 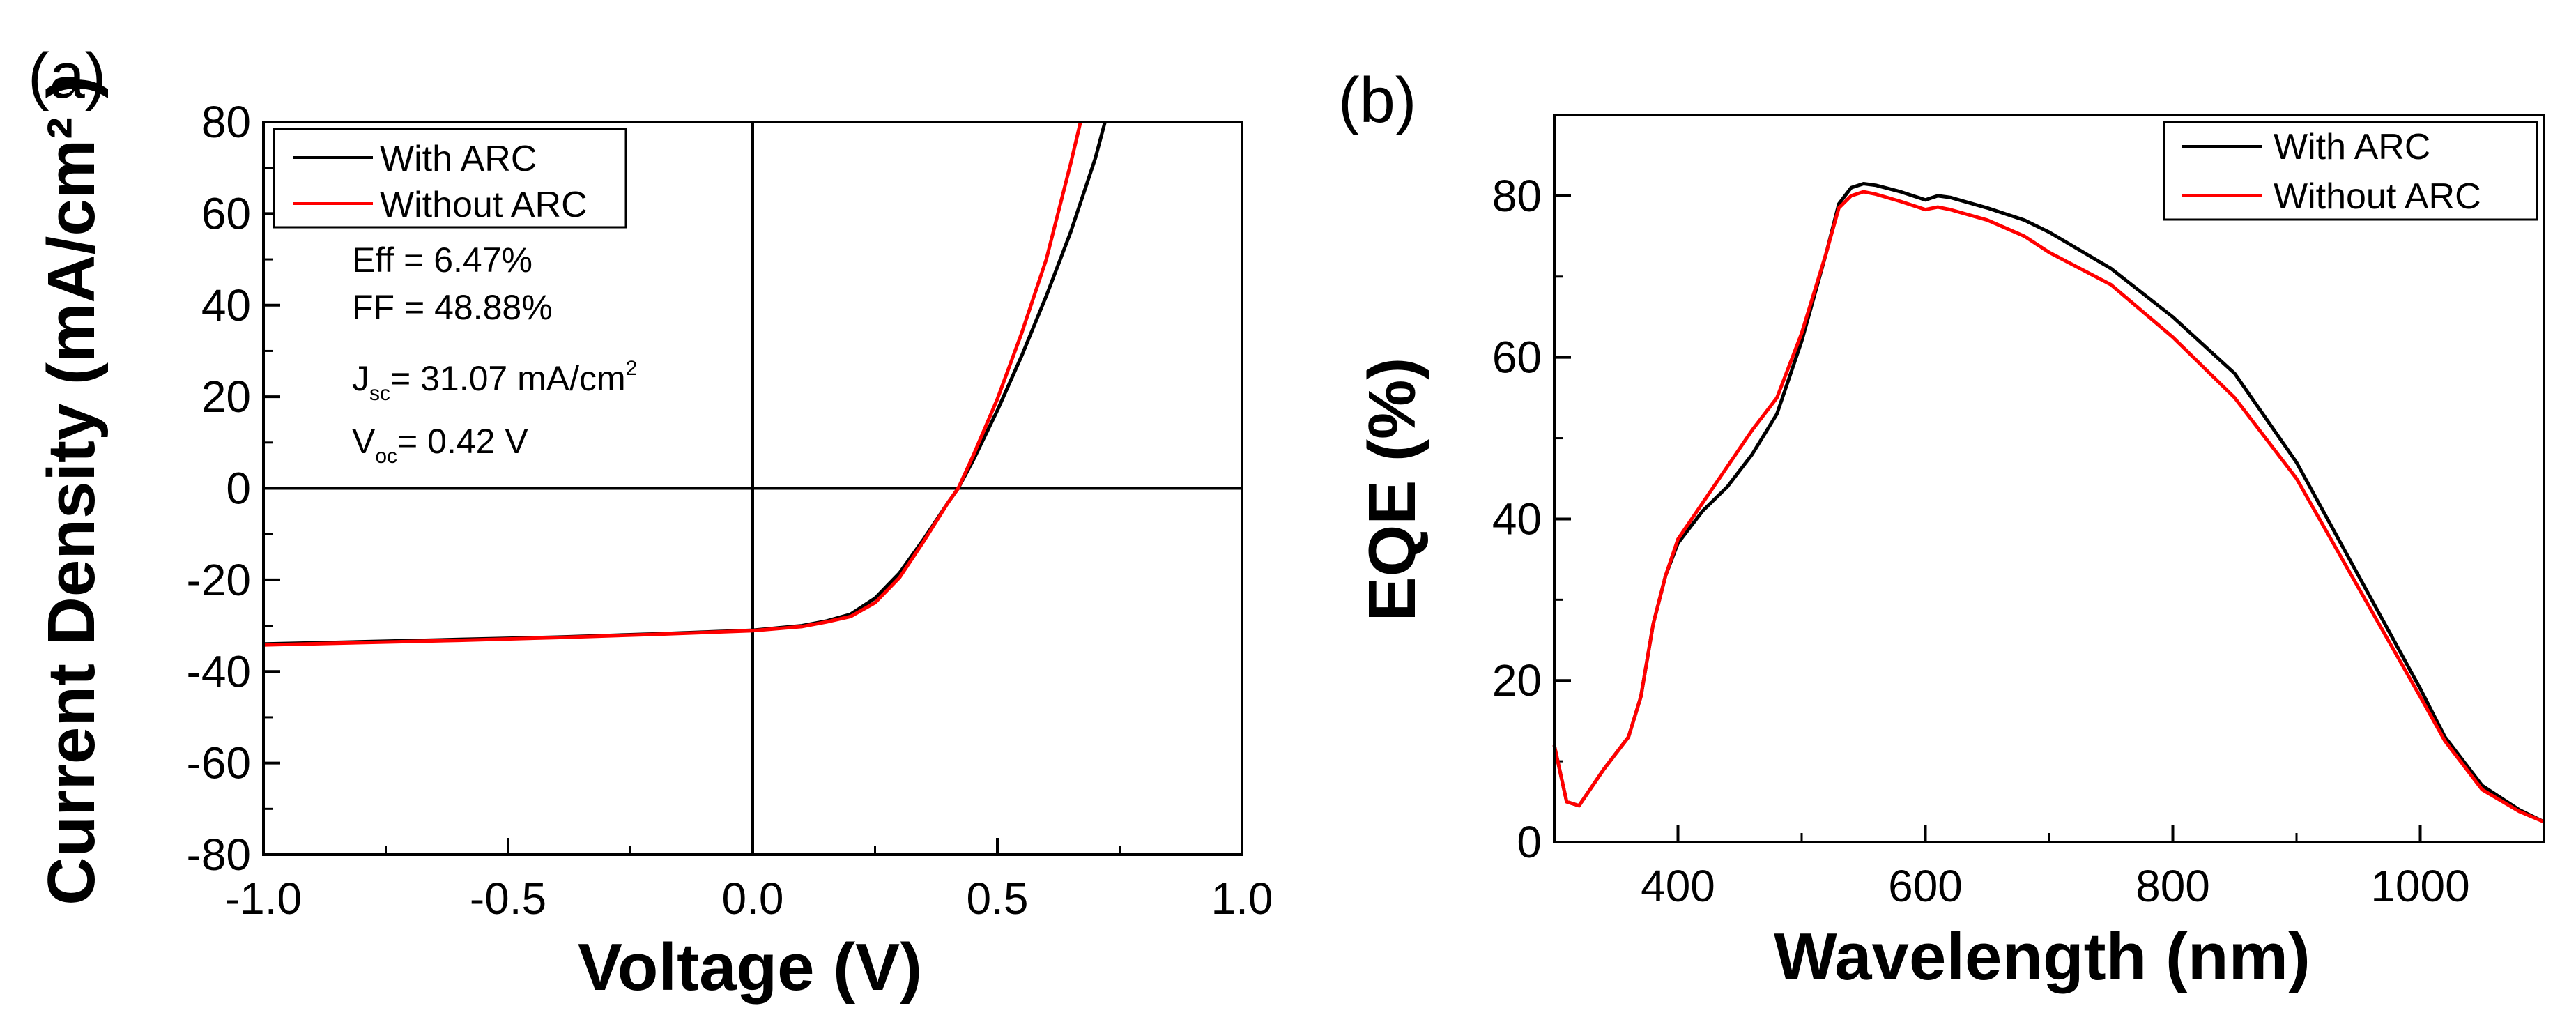 I want to click on panel-a-x-tick-label-0-5: 0.5, so click(x=998, y=898).